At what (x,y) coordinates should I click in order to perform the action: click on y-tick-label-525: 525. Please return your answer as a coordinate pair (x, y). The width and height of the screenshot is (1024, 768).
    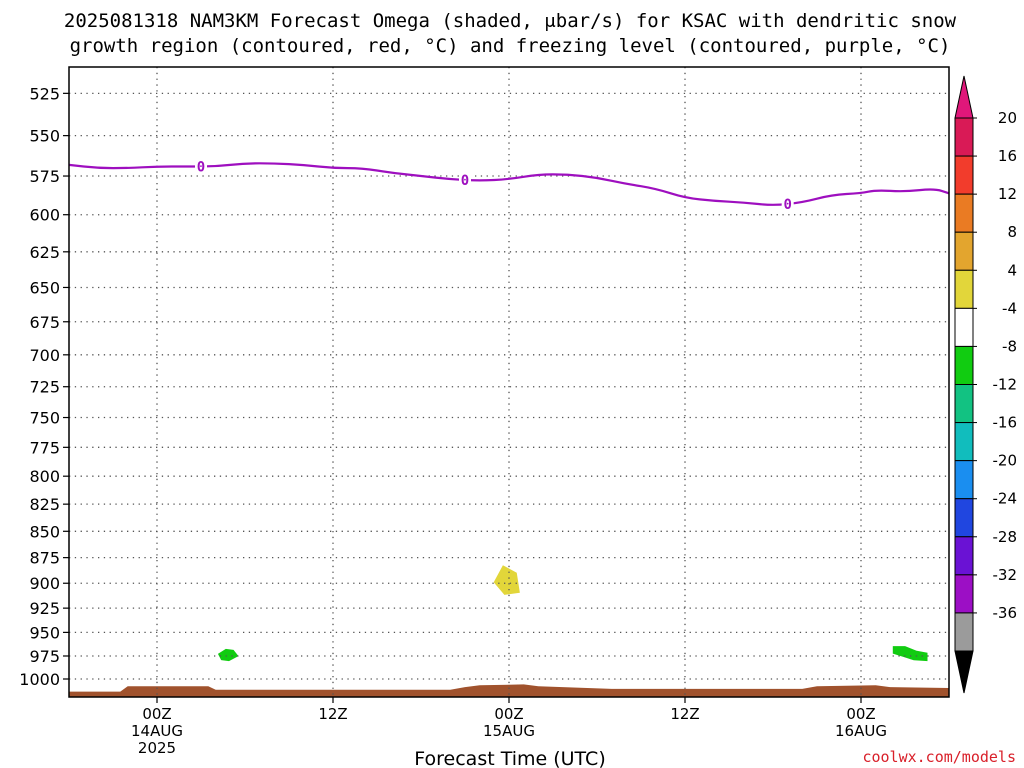
    Looking at the image, I should click on (44, 93).